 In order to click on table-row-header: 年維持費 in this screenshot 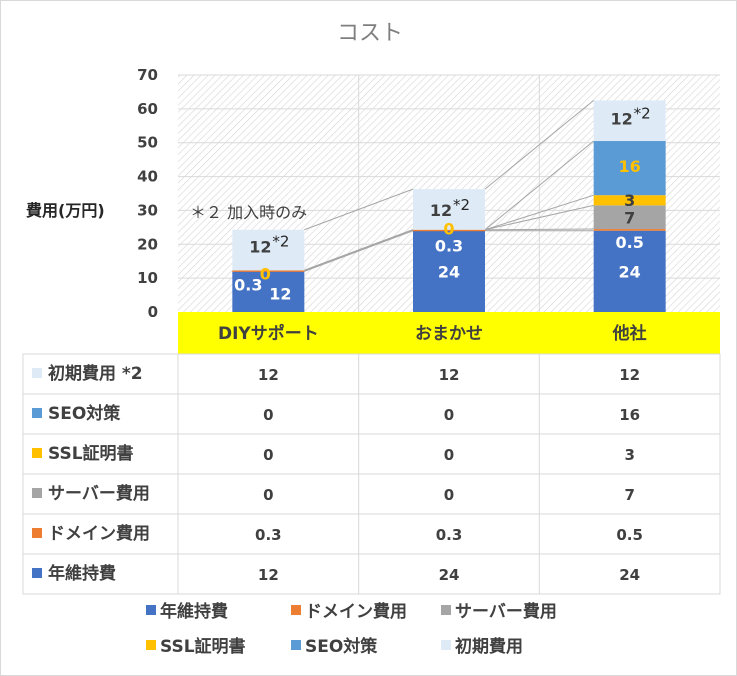, I will do `click(82, 573)`.